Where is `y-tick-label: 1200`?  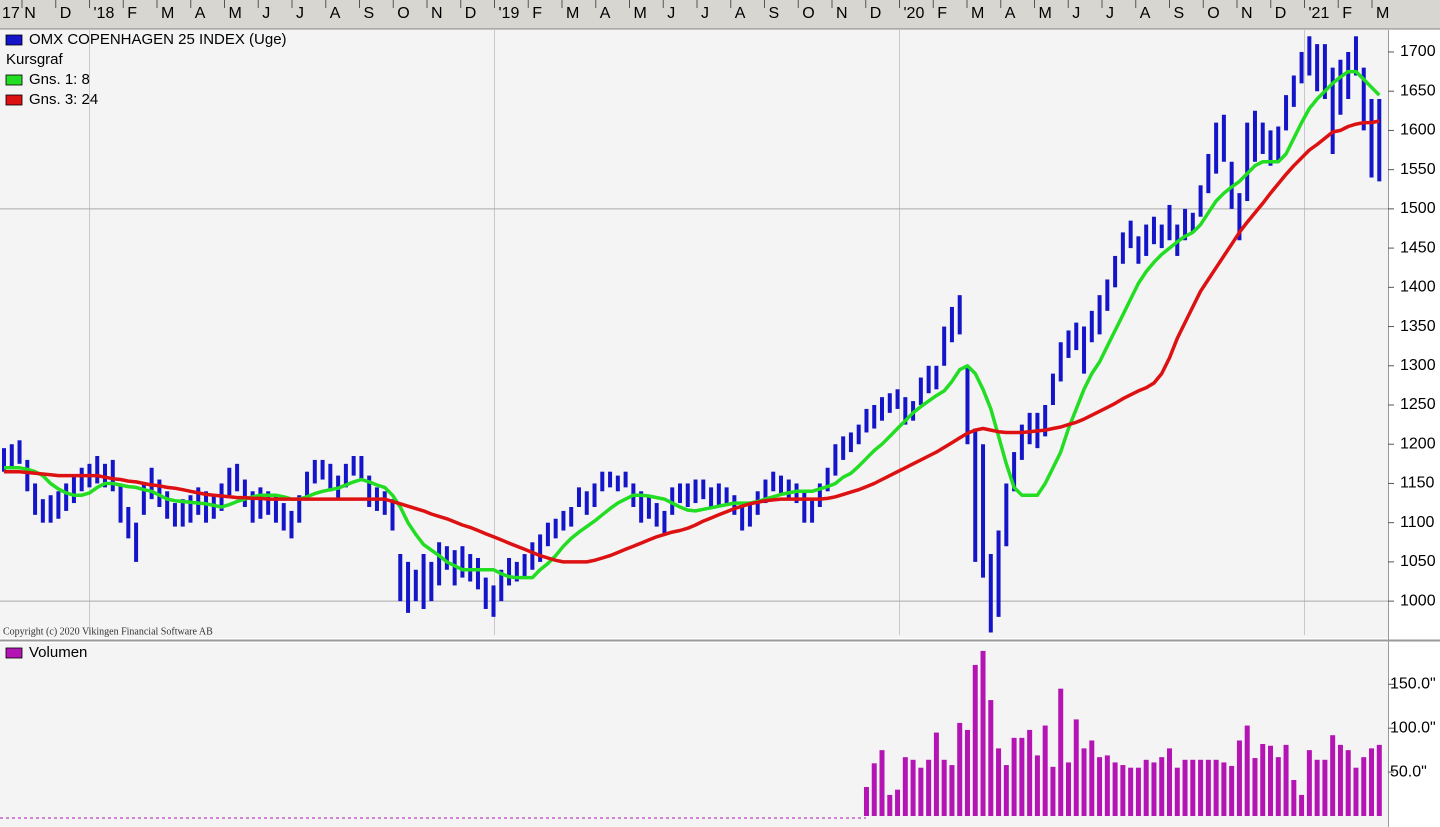
y-tick-label: 1200 is located at coordinates (1418, 443).